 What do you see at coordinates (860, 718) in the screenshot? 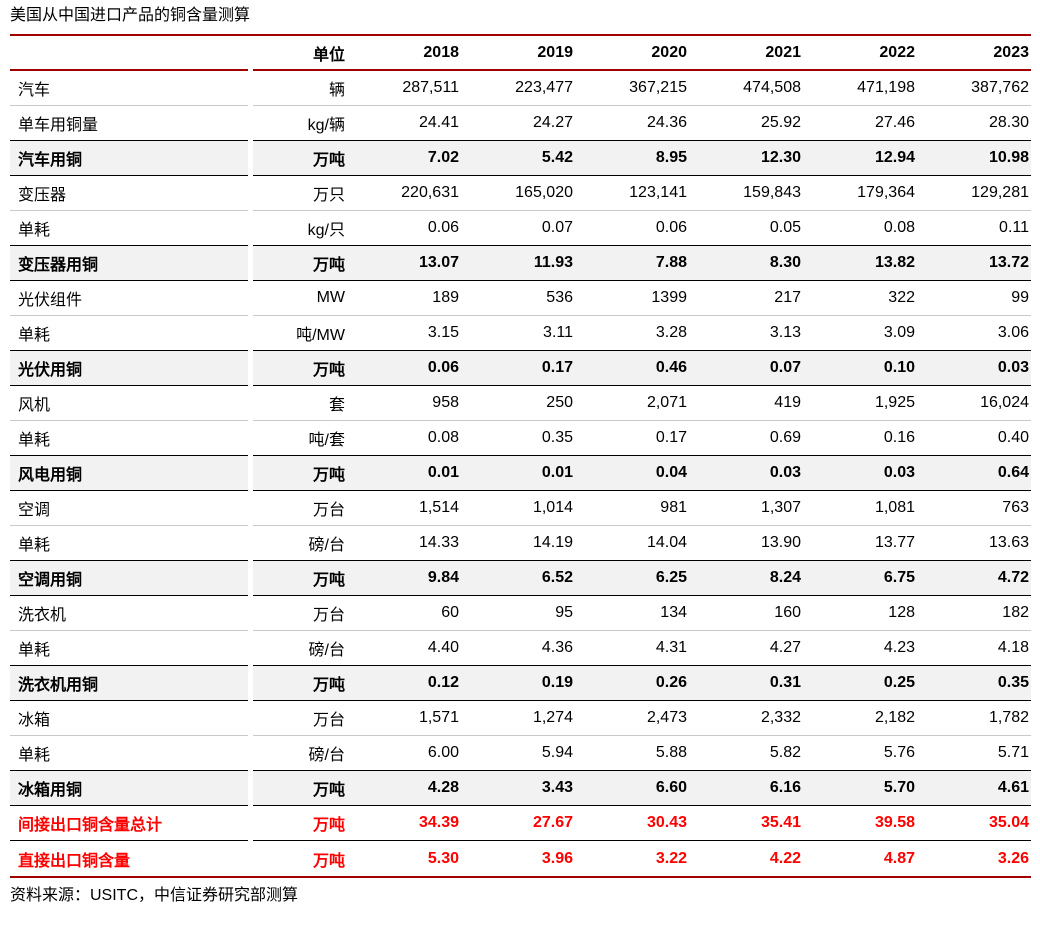
I see `row-value: 2,182` at bounding box center [860, 718].